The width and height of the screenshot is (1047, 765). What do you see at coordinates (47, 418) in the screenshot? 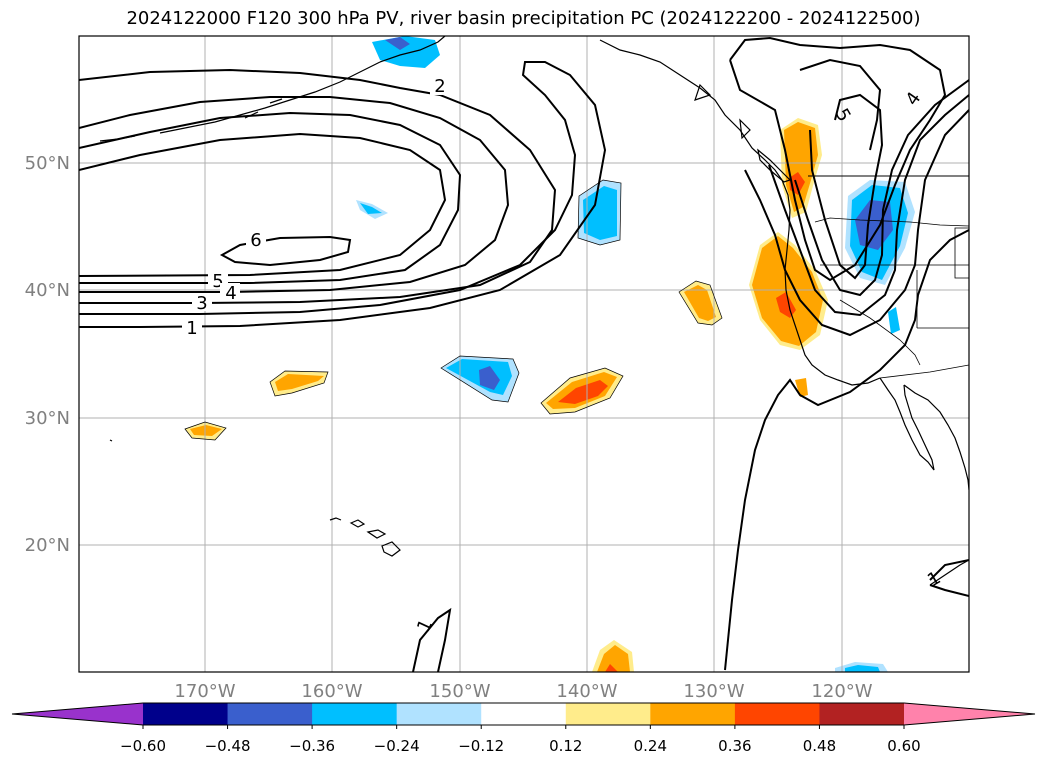
I see `lat-label-30n: 30°N` at bounding box center [47, 418].